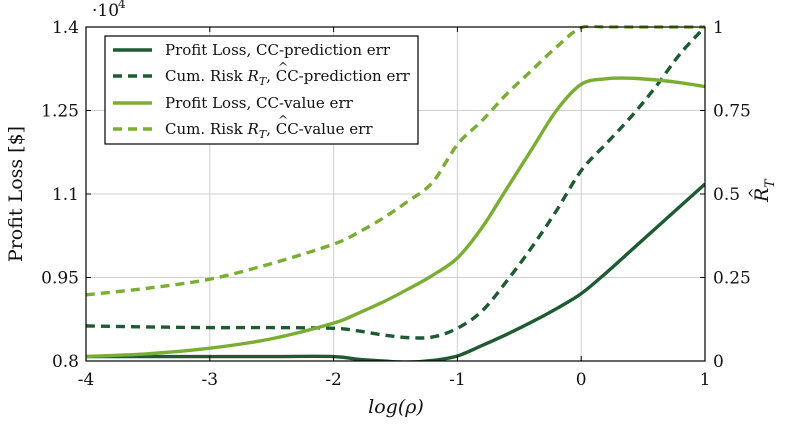 This screenshot has height=427, width=792. I want to click on legend-label-4-hat: ^, so click(283, 120).